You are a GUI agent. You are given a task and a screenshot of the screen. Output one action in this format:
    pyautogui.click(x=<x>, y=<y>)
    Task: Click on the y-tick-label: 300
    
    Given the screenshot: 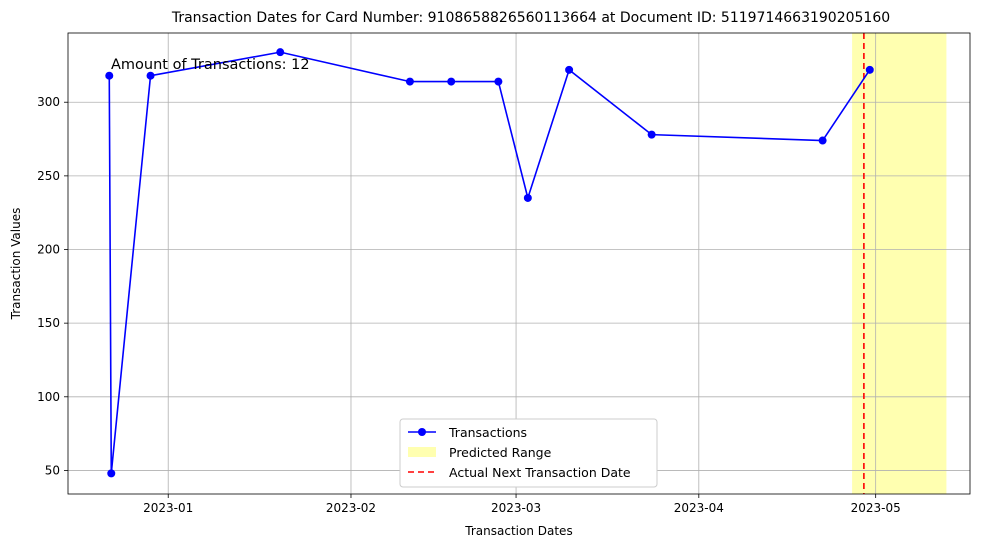 What is the action you would take?
    pyautogui.click(x=48, y=102)
    